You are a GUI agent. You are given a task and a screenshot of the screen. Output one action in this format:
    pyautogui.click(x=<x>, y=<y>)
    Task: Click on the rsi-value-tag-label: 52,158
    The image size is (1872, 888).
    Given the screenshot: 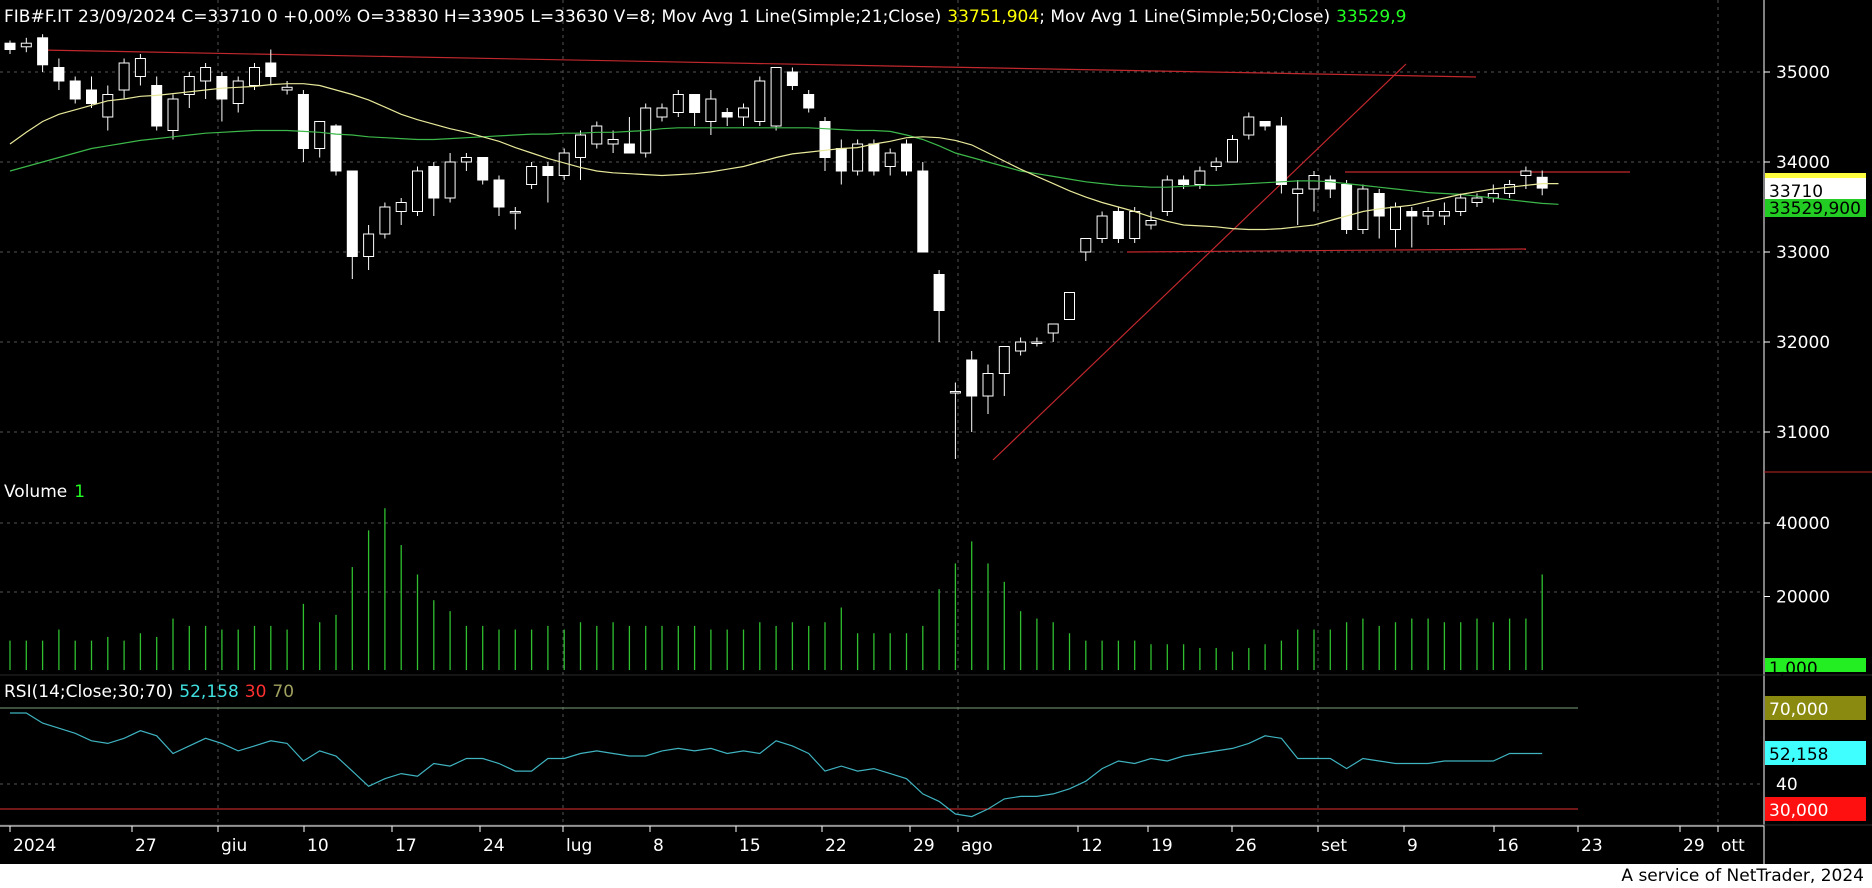 What is the action you would take?
    pyautogui.click(x=1798, y=755)
    